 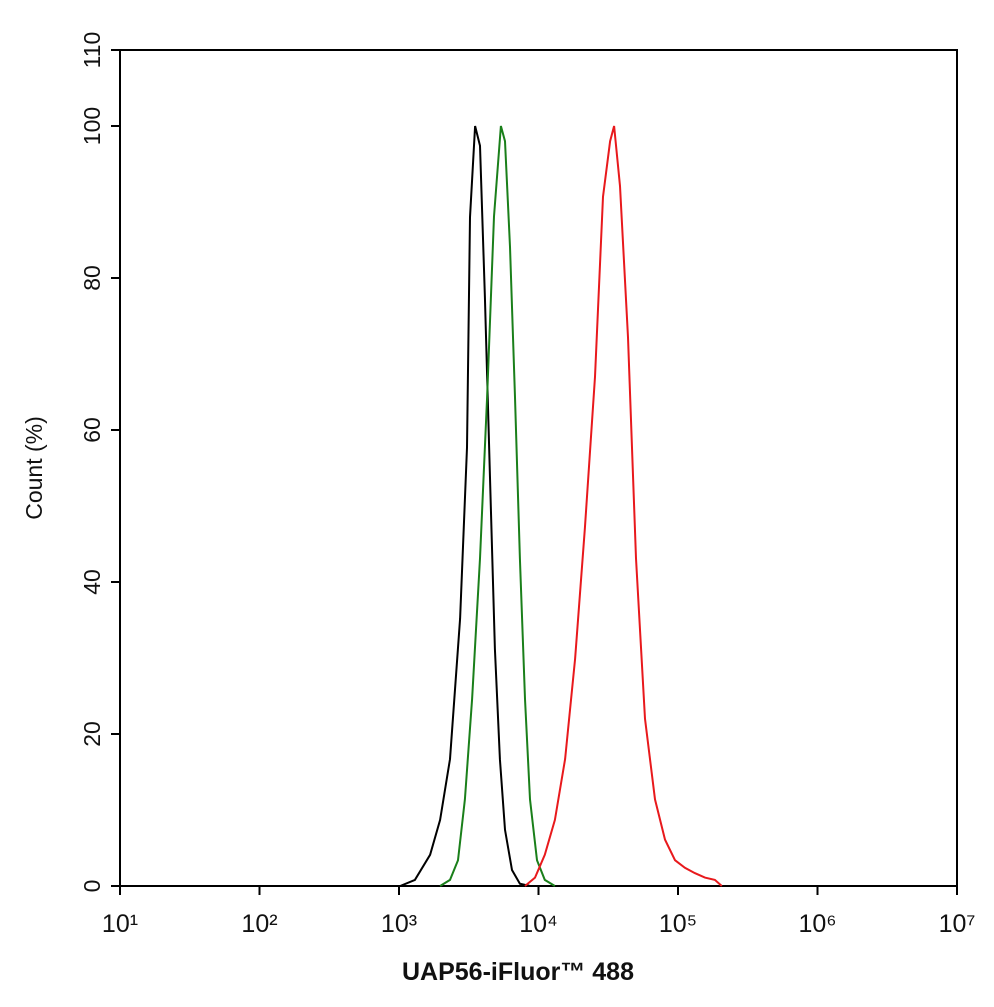 I want to click on x-tick-label: 10¹, so click(x=120, y=924).